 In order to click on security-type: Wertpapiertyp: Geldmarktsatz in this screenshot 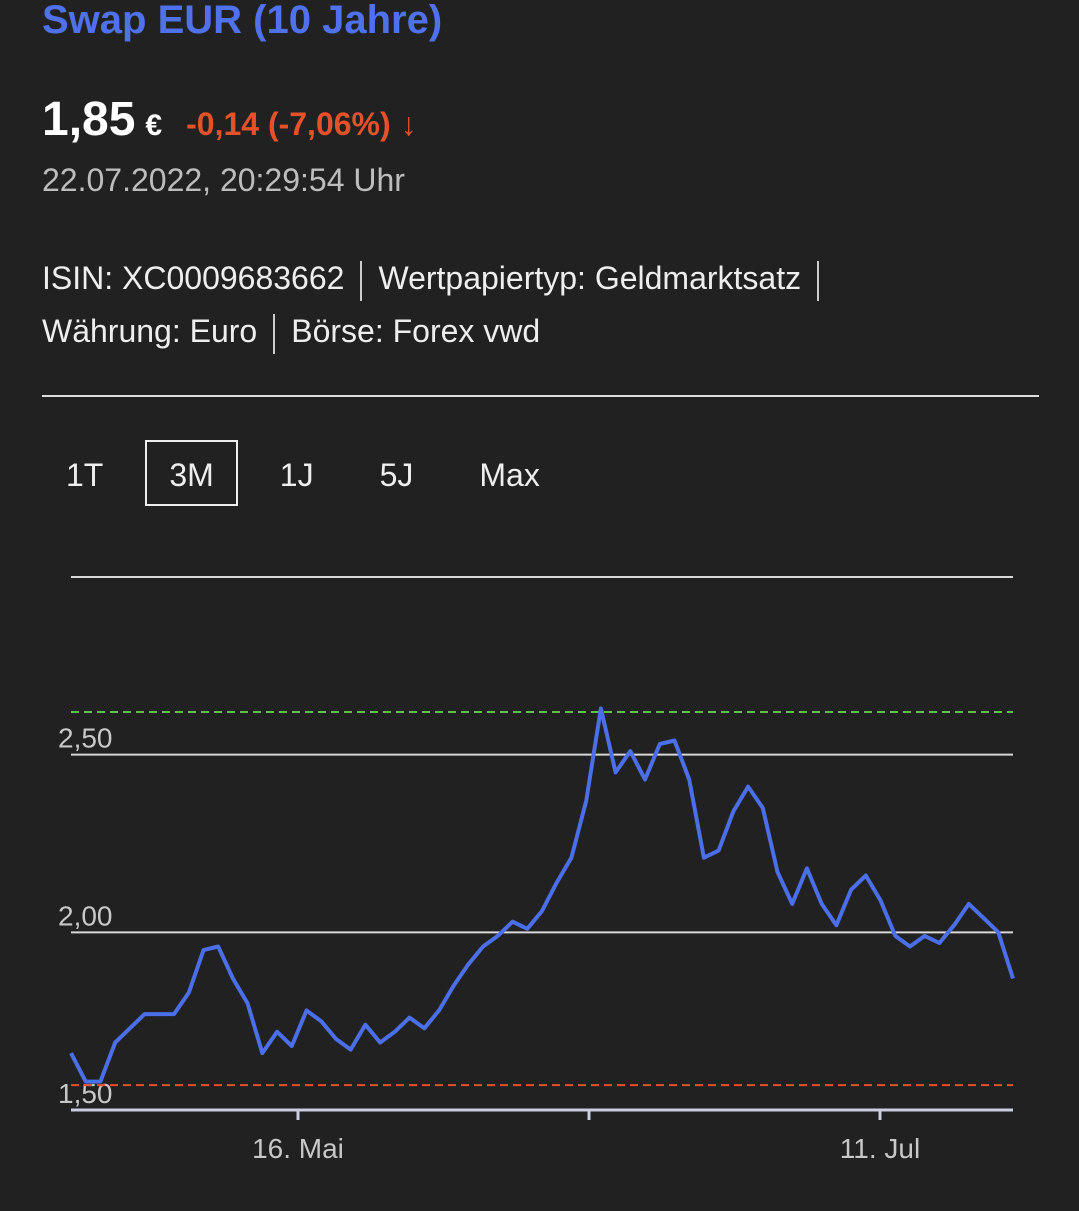, I will do `click(590, 278)`.